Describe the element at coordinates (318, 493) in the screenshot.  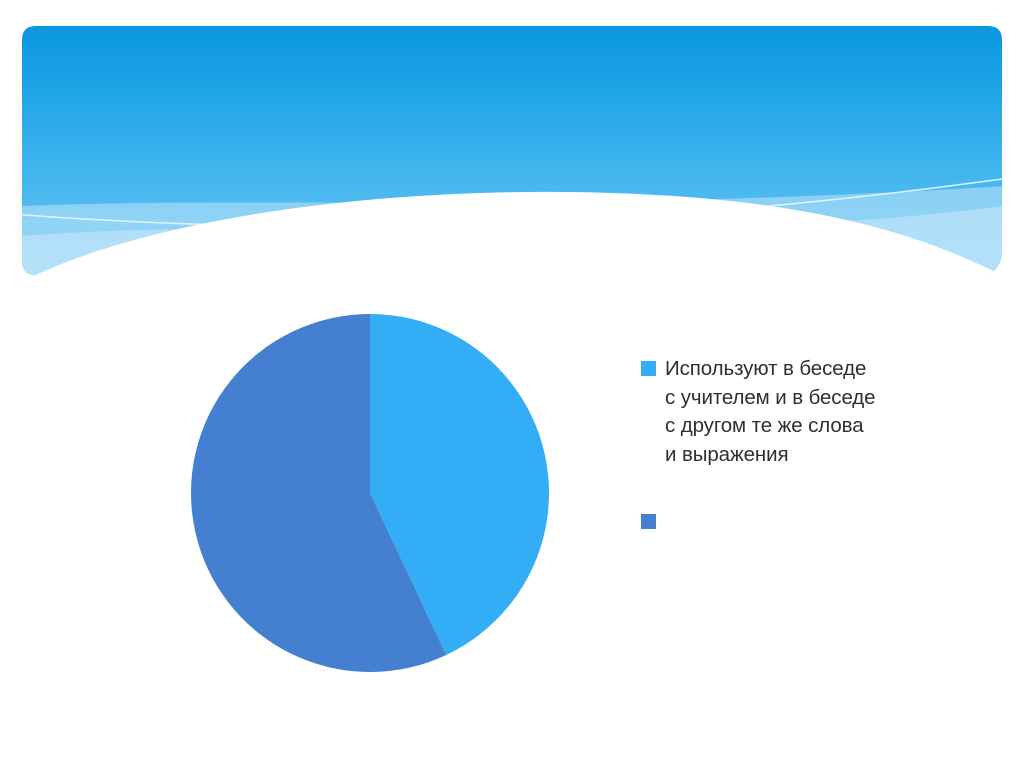
I see `pie-slice-dark` at that location.